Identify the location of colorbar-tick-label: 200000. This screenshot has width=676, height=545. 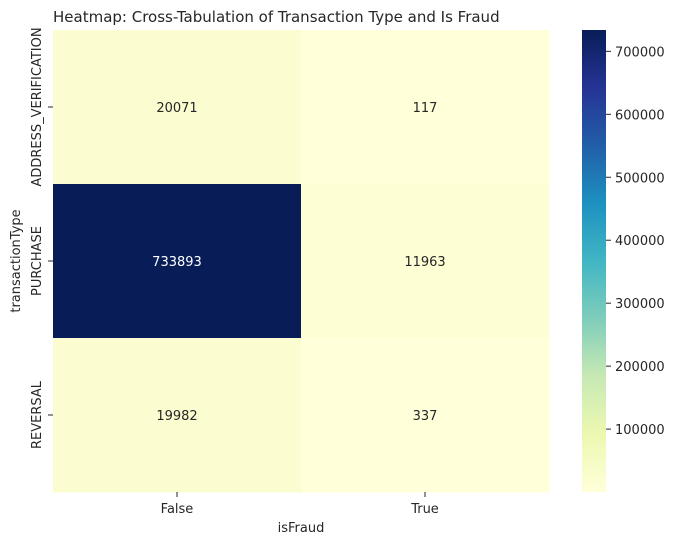
(640, 367).